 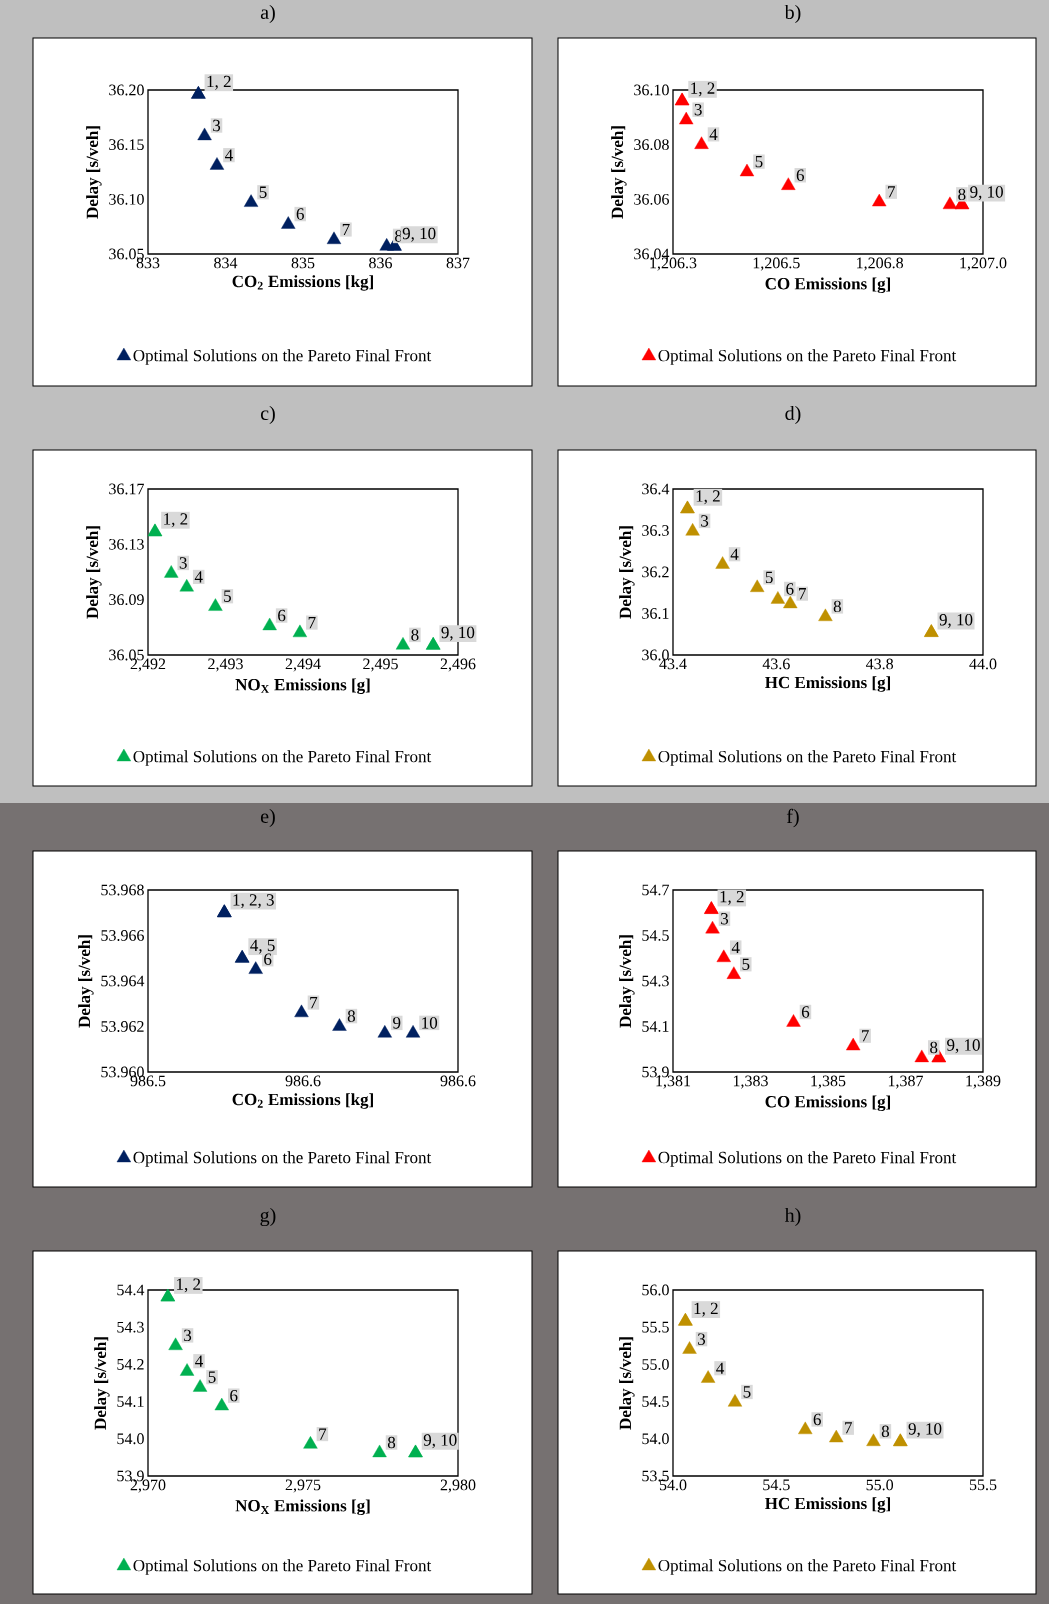 What do you see at coordinates (983, 664) in the screenshot?
I see `x-tick-label: 44.0` at bounding box center [983, 664].